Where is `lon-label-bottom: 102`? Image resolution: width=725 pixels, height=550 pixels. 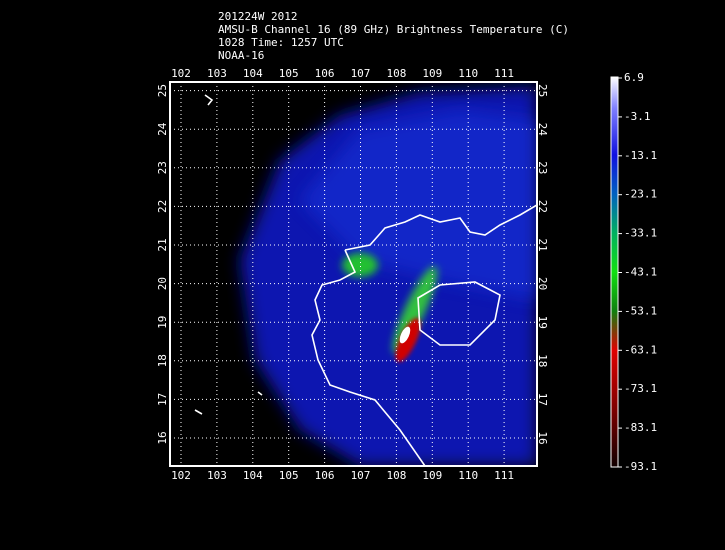
lon-label-bottom: 102 is located at coordinates (181, 475).